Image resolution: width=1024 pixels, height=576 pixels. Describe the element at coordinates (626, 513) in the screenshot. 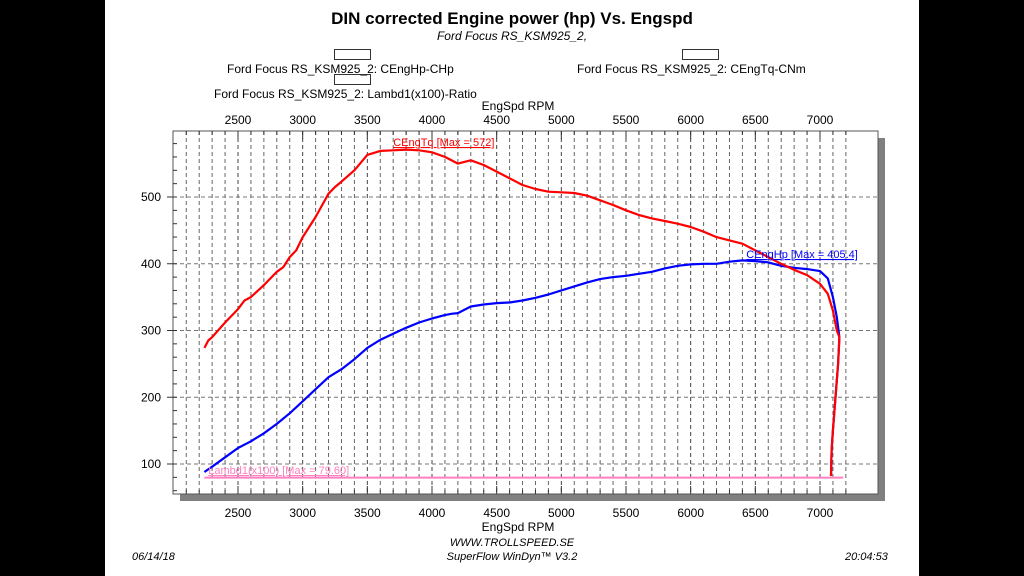

I see `x-tick-label-bottom: 5500` at that location.